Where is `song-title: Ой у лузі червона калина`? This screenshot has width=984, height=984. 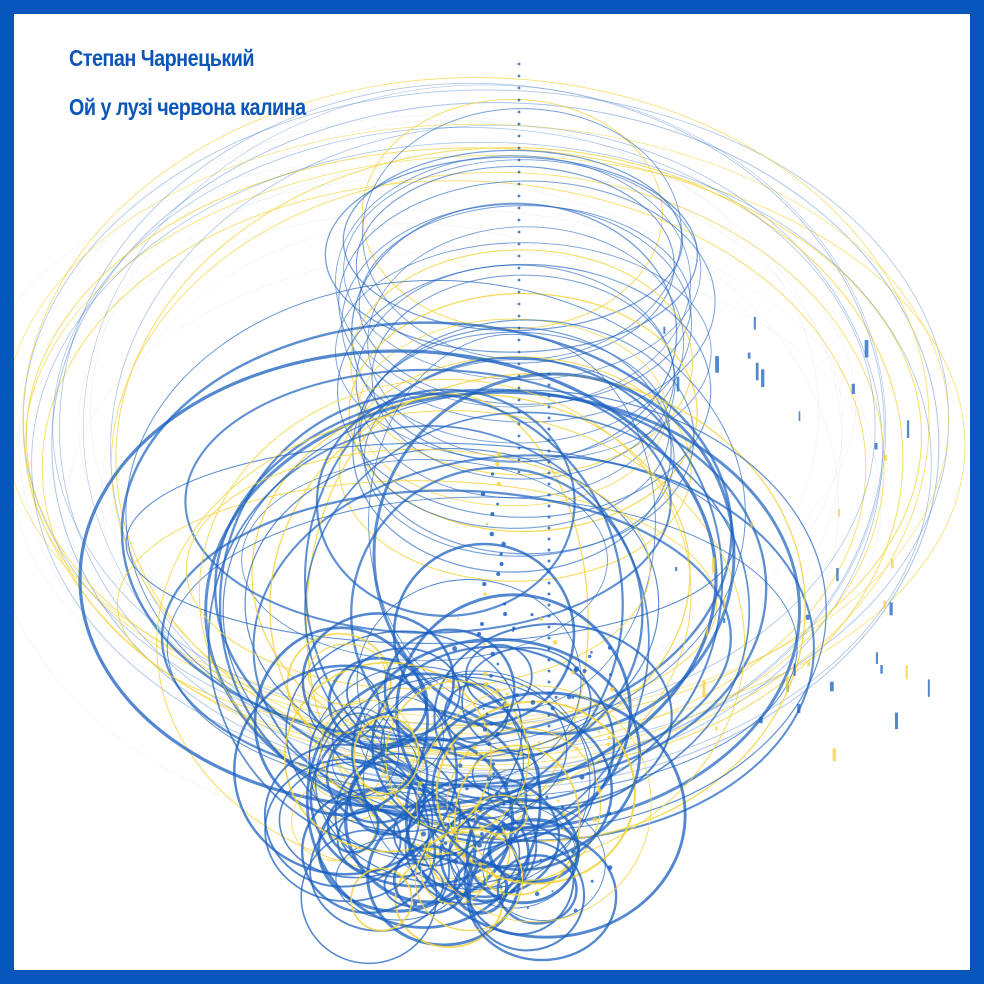 song-title: Ой у лузі червона калина is located at coordinates (187, 107).